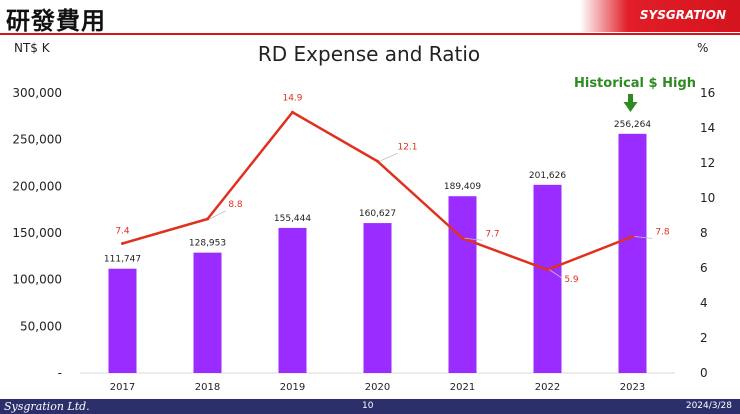  Describe the element at coordinates (122, 320) in the screenshot. I see `bar-2017` at that location.